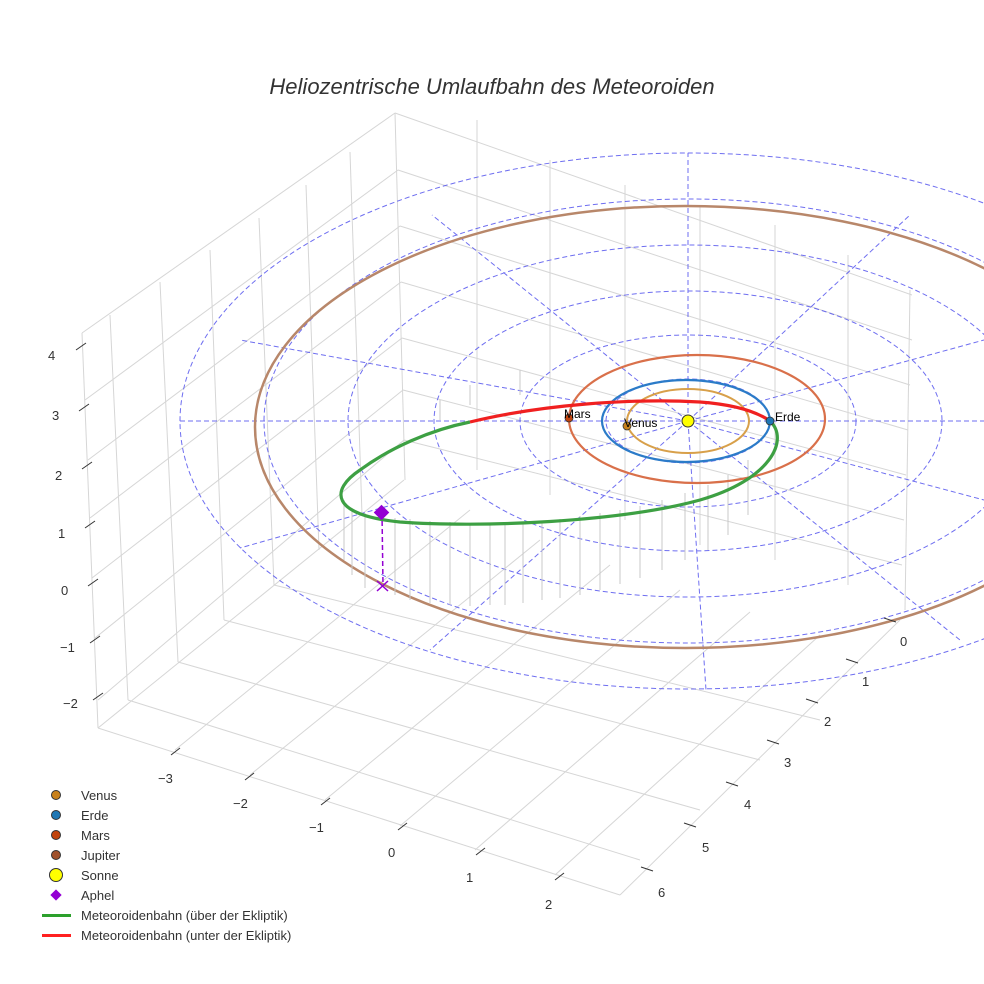 Image resolution: width=984 pixels, height=984 pixels. What do you see at coordinates (770, 421) in the screenshot?
I see `earth-marker` at bounding box center [770, 421].